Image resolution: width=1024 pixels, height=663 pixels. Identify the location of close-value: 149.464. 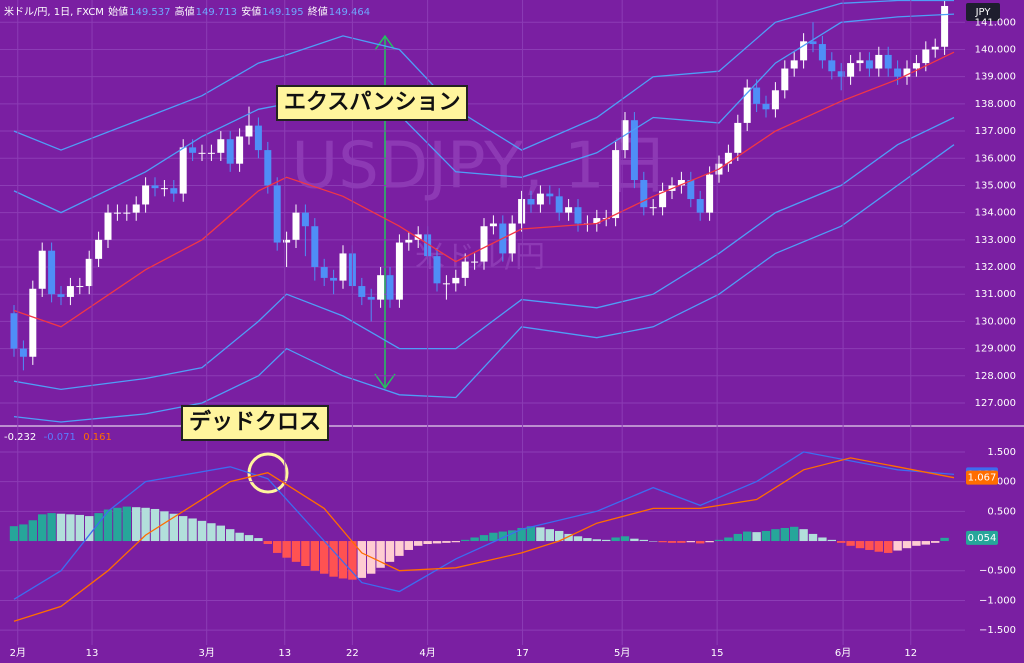
(349, 12).